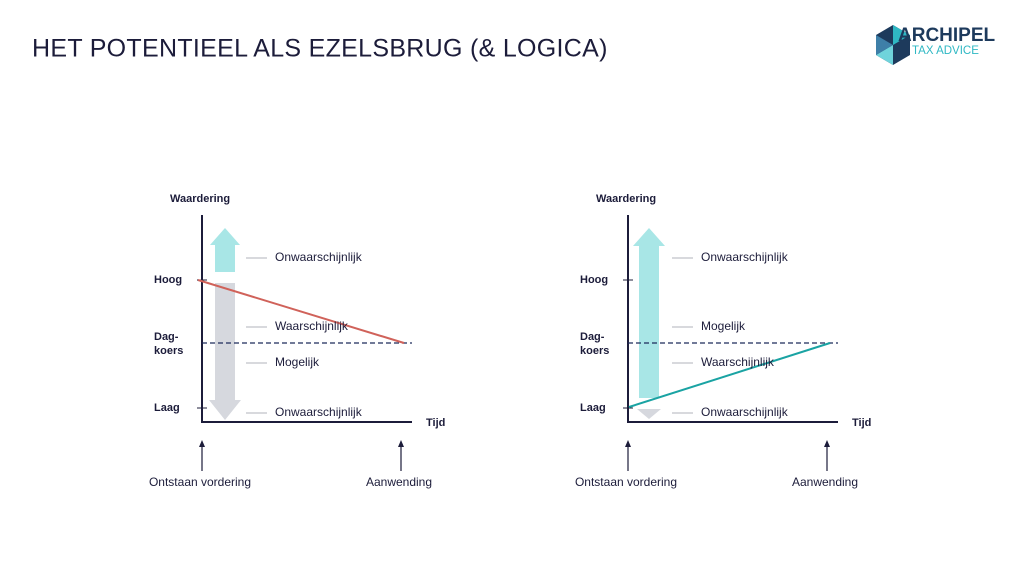 The width and height of the screenshot is (1024, 581). Describe the element at coordinates (945, 51) in the screenshot. I see `logo-tagline: TAX ADVICE` at that location.